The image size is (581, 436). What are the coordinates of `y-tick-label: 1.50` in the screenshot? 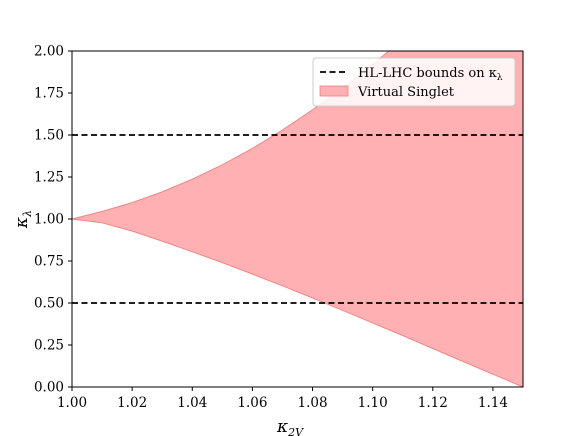 It's located at (49, 136).